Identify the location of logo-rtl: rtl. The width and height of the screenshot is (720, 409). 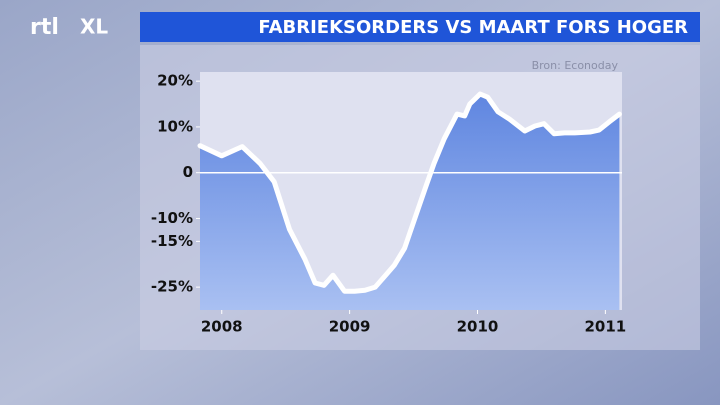
(44, 27).